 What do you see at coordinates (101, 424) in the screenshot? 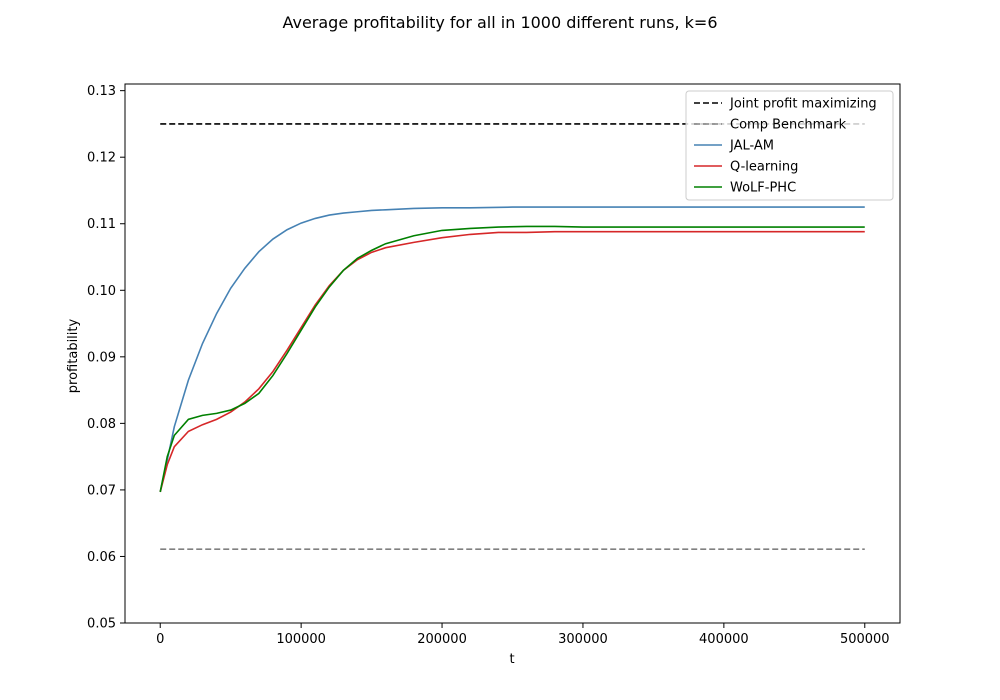
I see `y-tick-label: 0.08` at bounding box center [101, 424].